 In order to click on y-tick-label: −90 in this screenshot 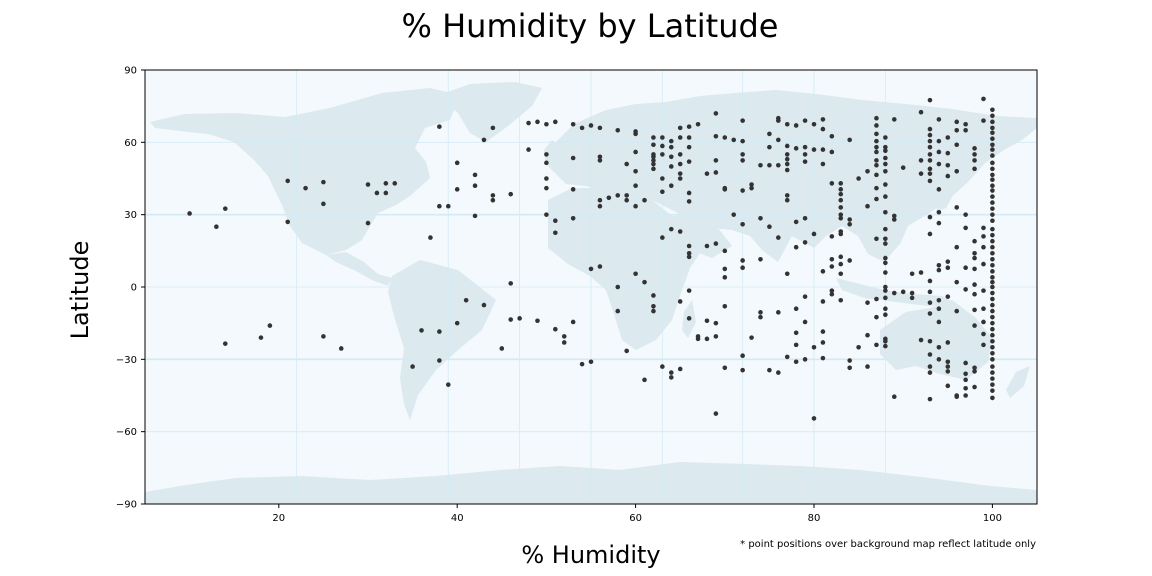, I will do `click(126, 505)`.